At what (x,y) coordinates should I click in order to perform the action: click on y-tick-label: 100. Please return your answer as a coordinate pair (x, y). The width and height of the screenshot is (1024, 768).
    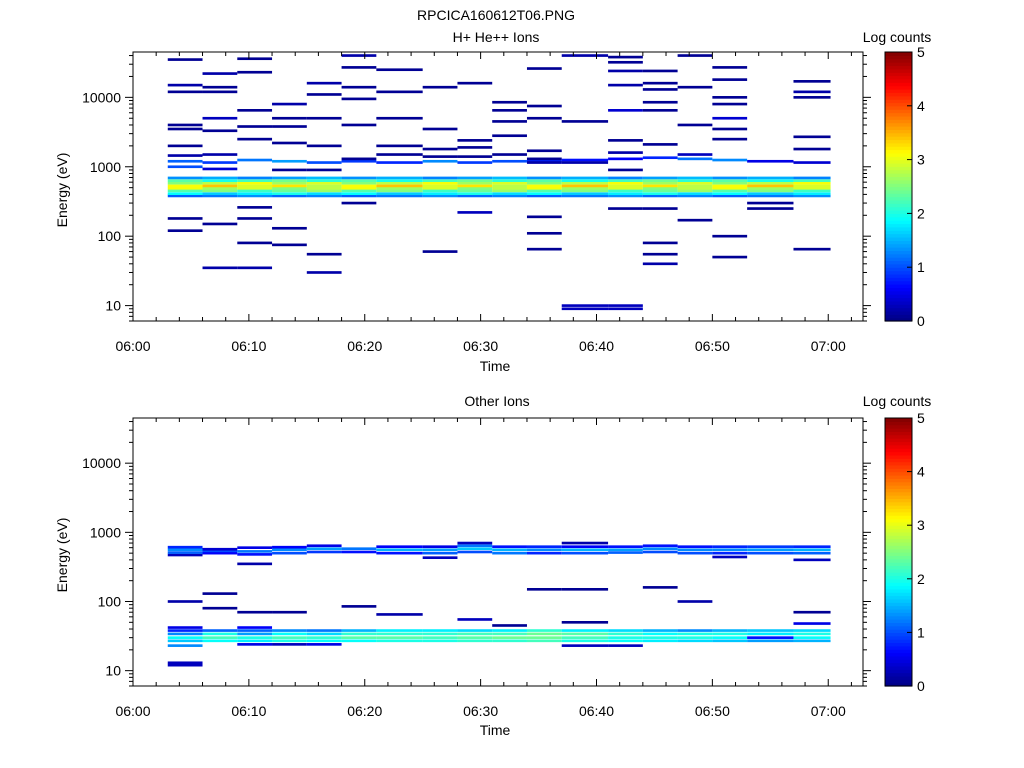
    Looking at the image, I should click on (110, 601).